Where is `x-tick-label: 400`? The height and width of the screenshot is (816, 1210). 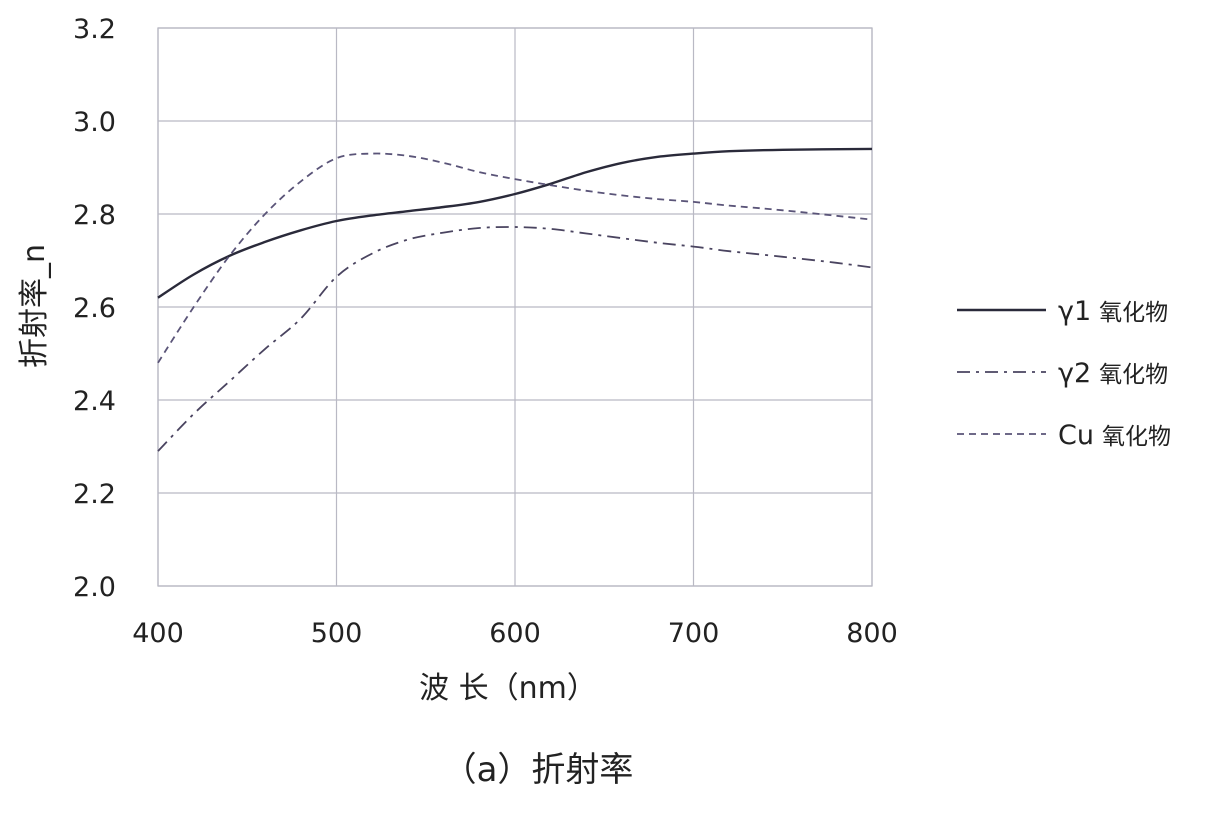 x-tick-label: 400 is located at coordinates (158, 633).